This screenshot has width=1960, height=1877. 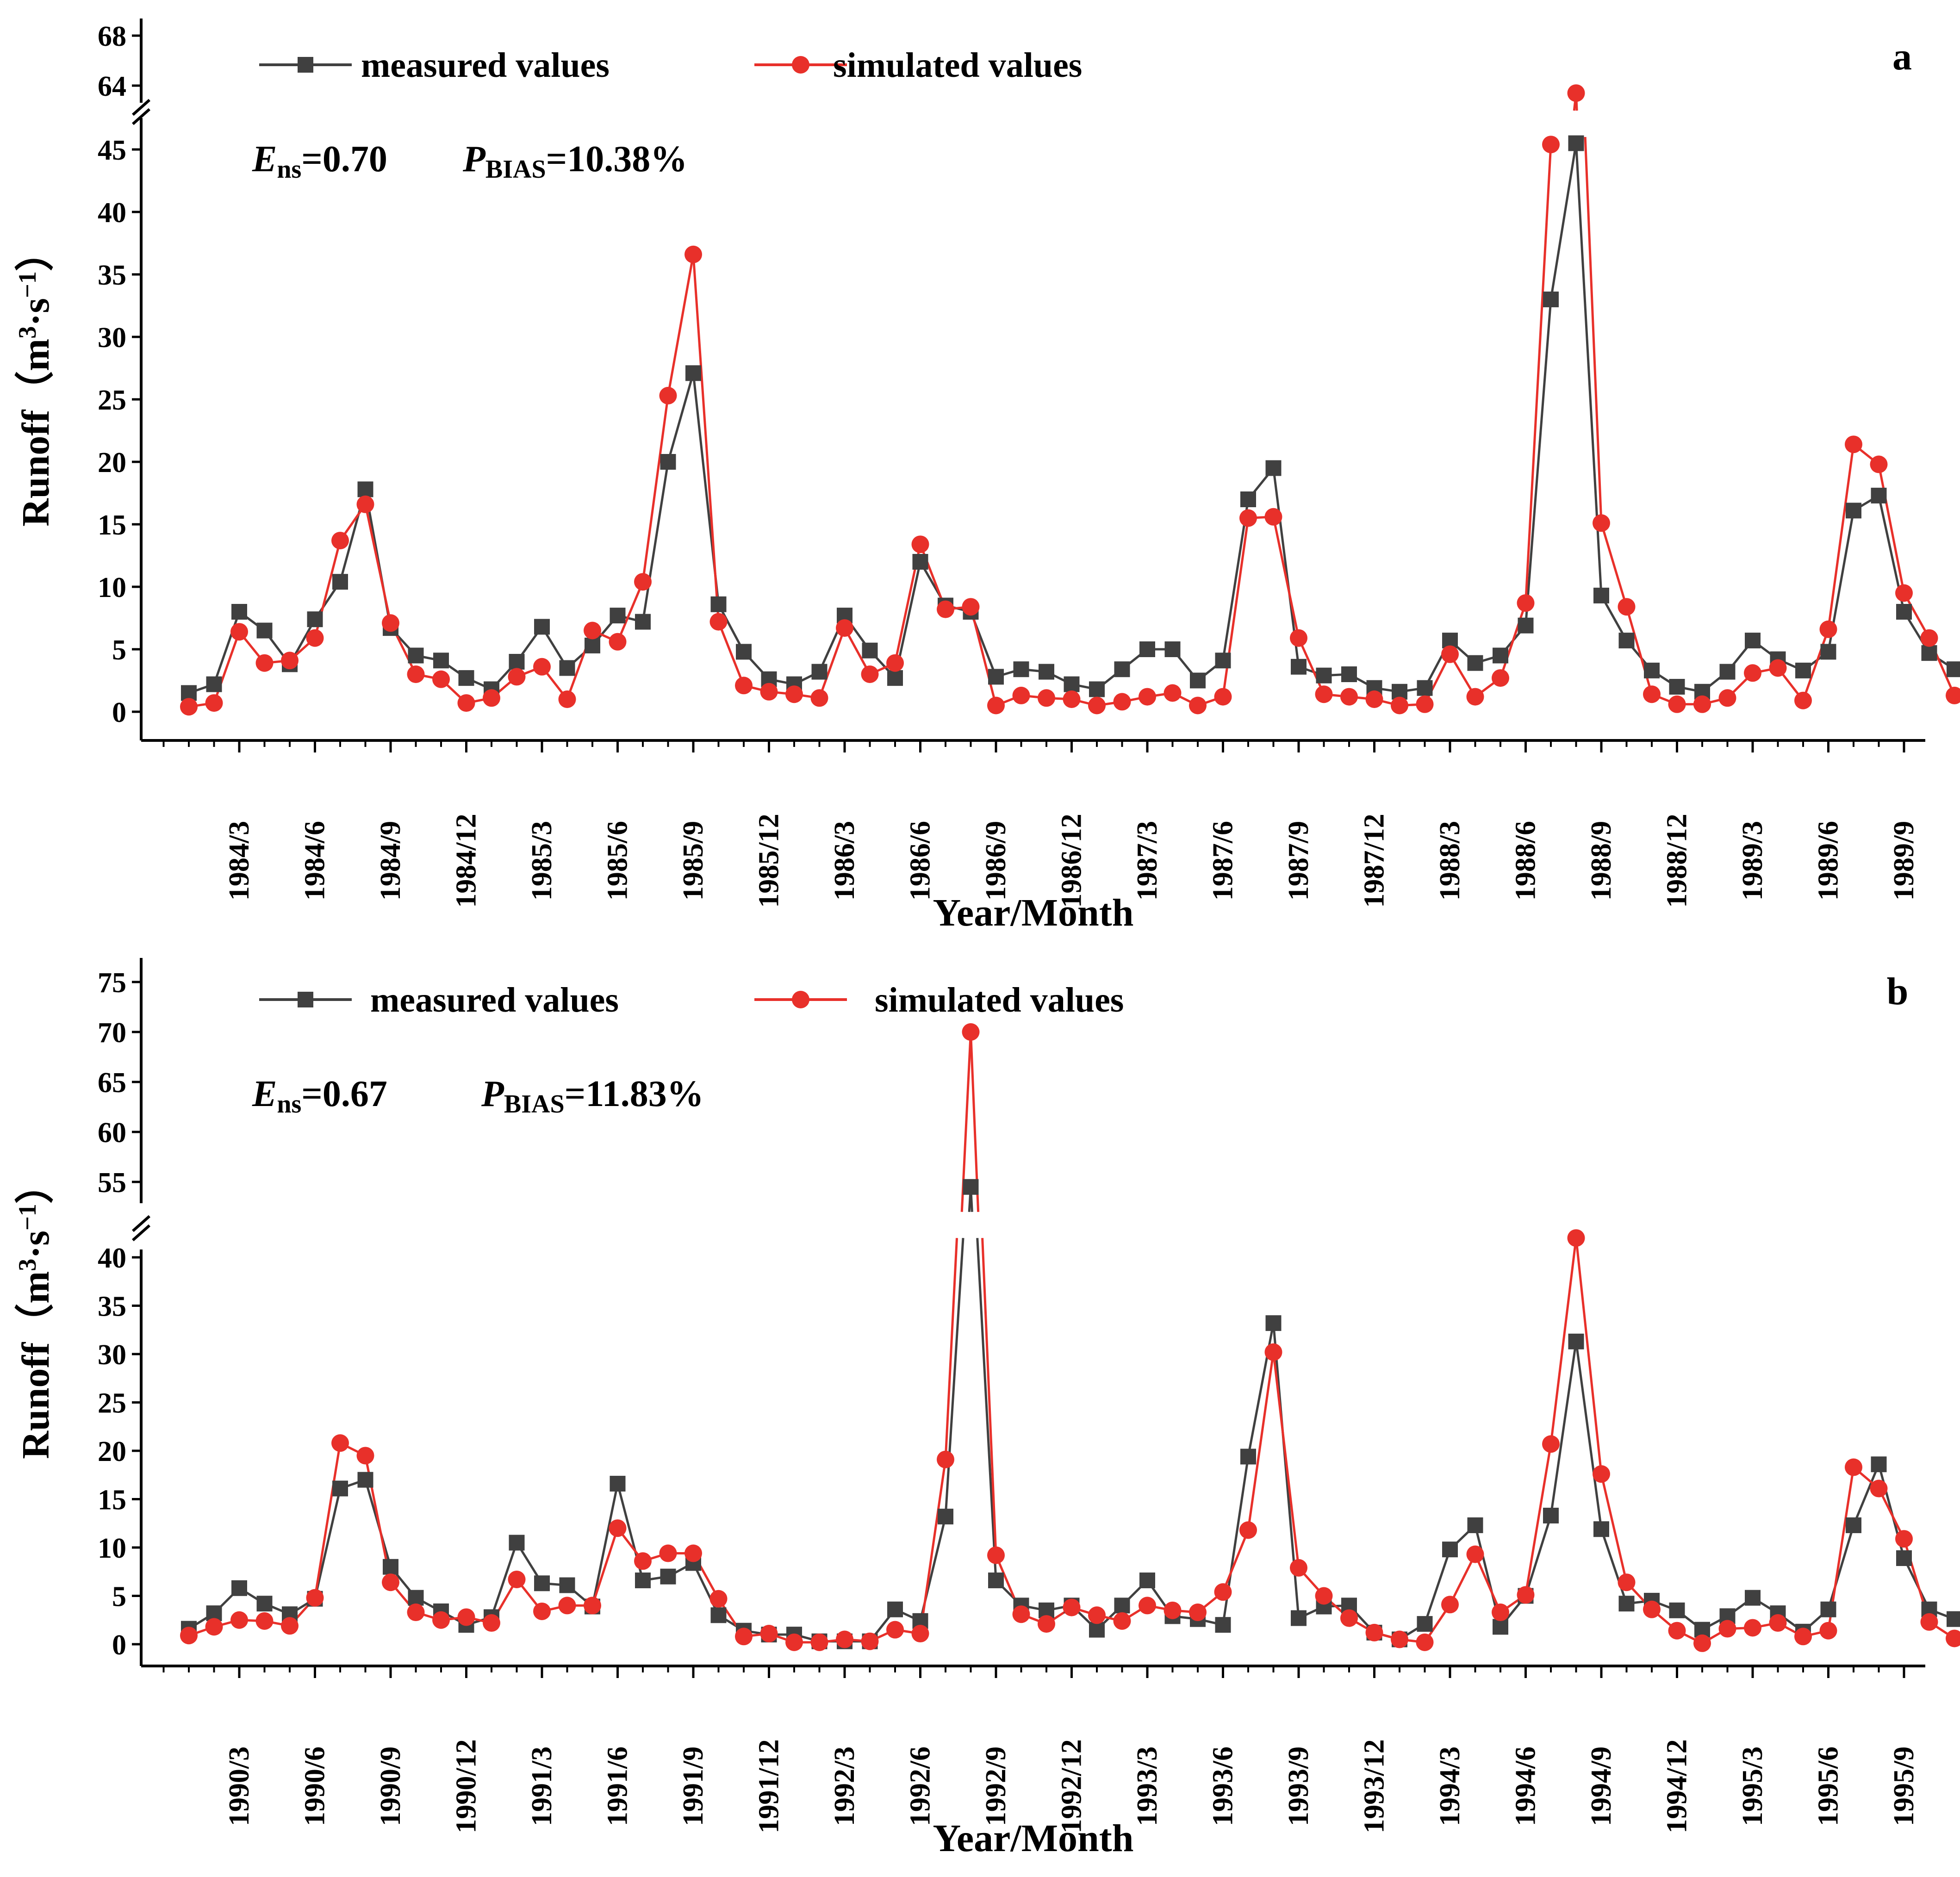 I want to click on y-tick-label: 75, so click(x=112, y=983).